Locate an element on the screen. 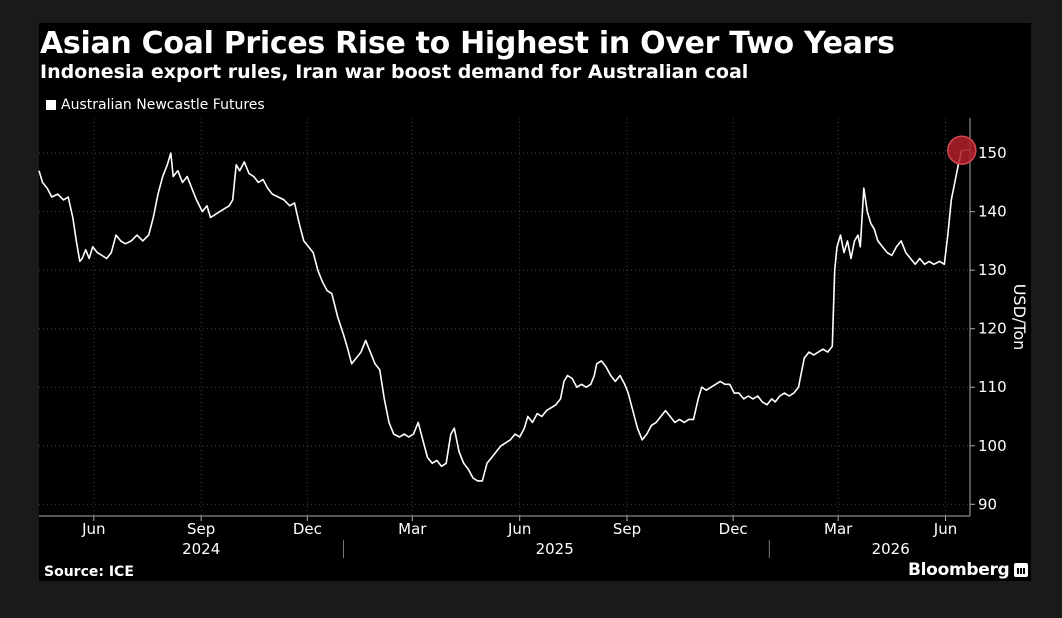 This screenshot has width=1062, height=618. year-label: 2026 is located at coordinates (891, 549).